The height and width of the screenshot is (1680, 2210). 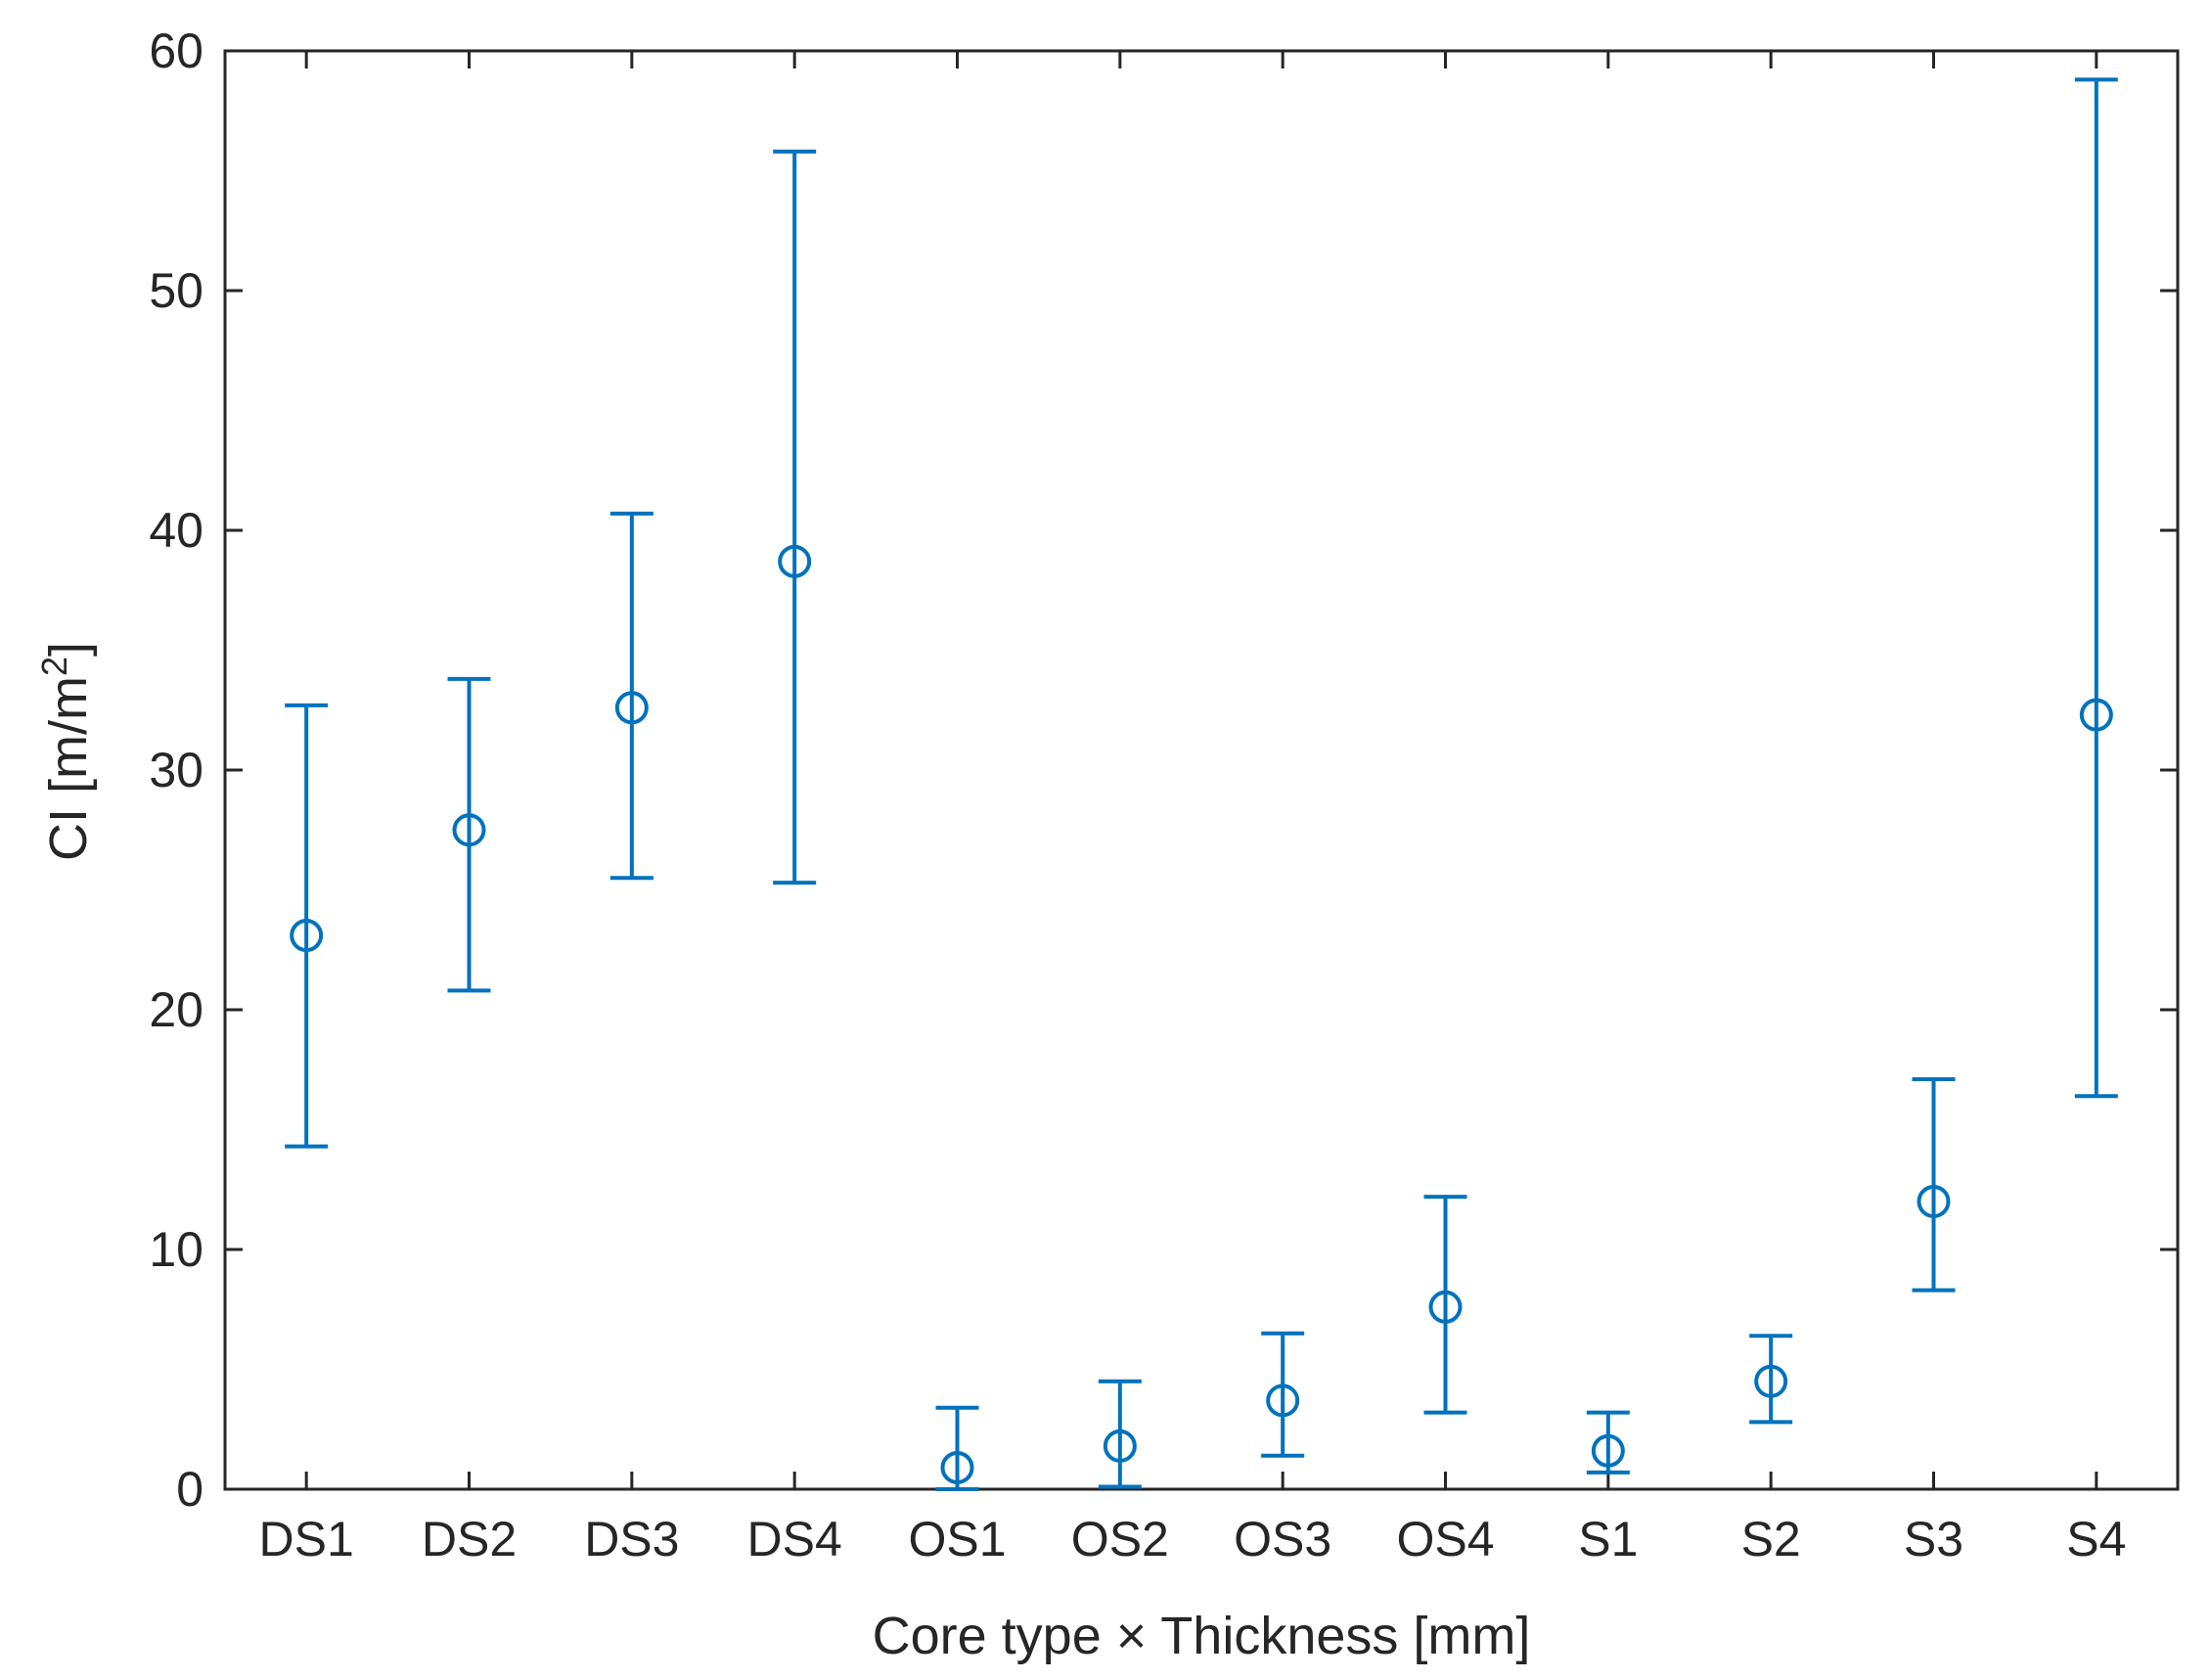 What do you see at coordinates (1282, 1539) in the screenshot?
I see `x-tick-label: OS3` at bounding box center [1282, 1539].